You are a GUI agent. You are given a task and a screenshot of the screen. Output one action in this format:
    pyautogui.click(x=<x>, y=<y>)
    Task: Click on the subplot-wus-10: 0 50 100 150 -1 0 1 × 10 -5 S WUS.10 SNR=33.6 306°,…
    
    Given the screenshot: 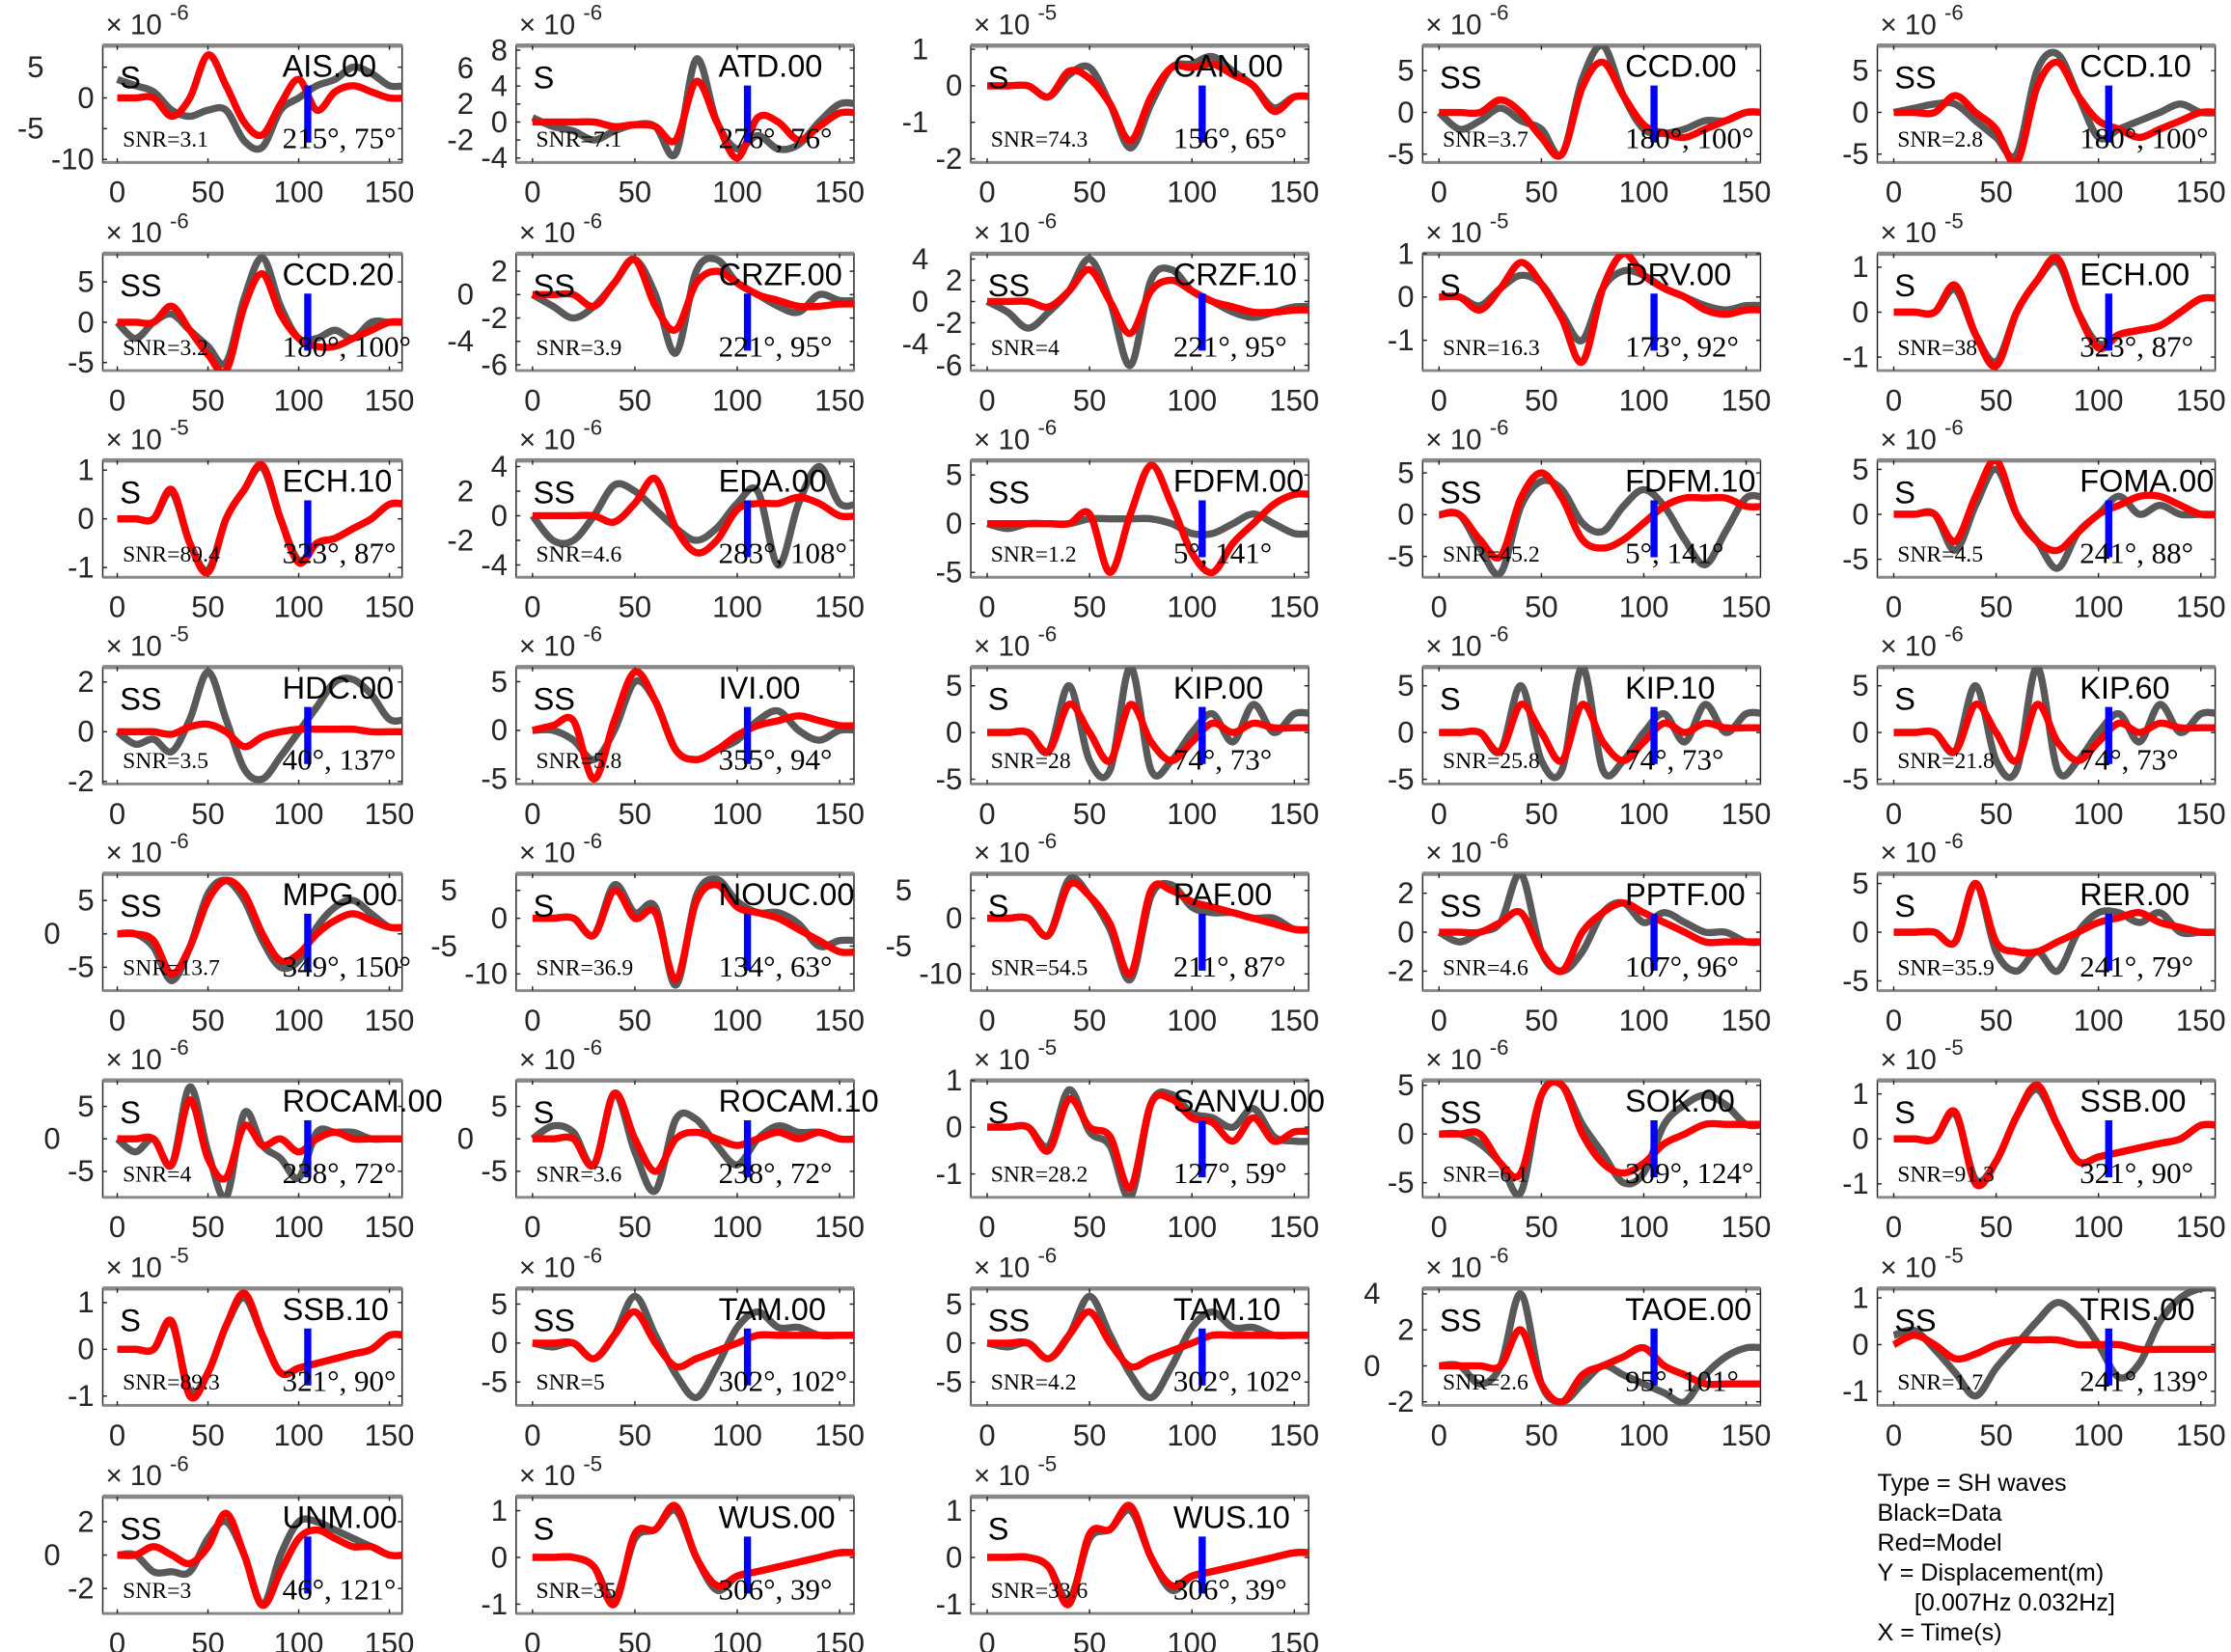 What is the action you would take?
    pyautogui.click(x=1128, y=1551)
    